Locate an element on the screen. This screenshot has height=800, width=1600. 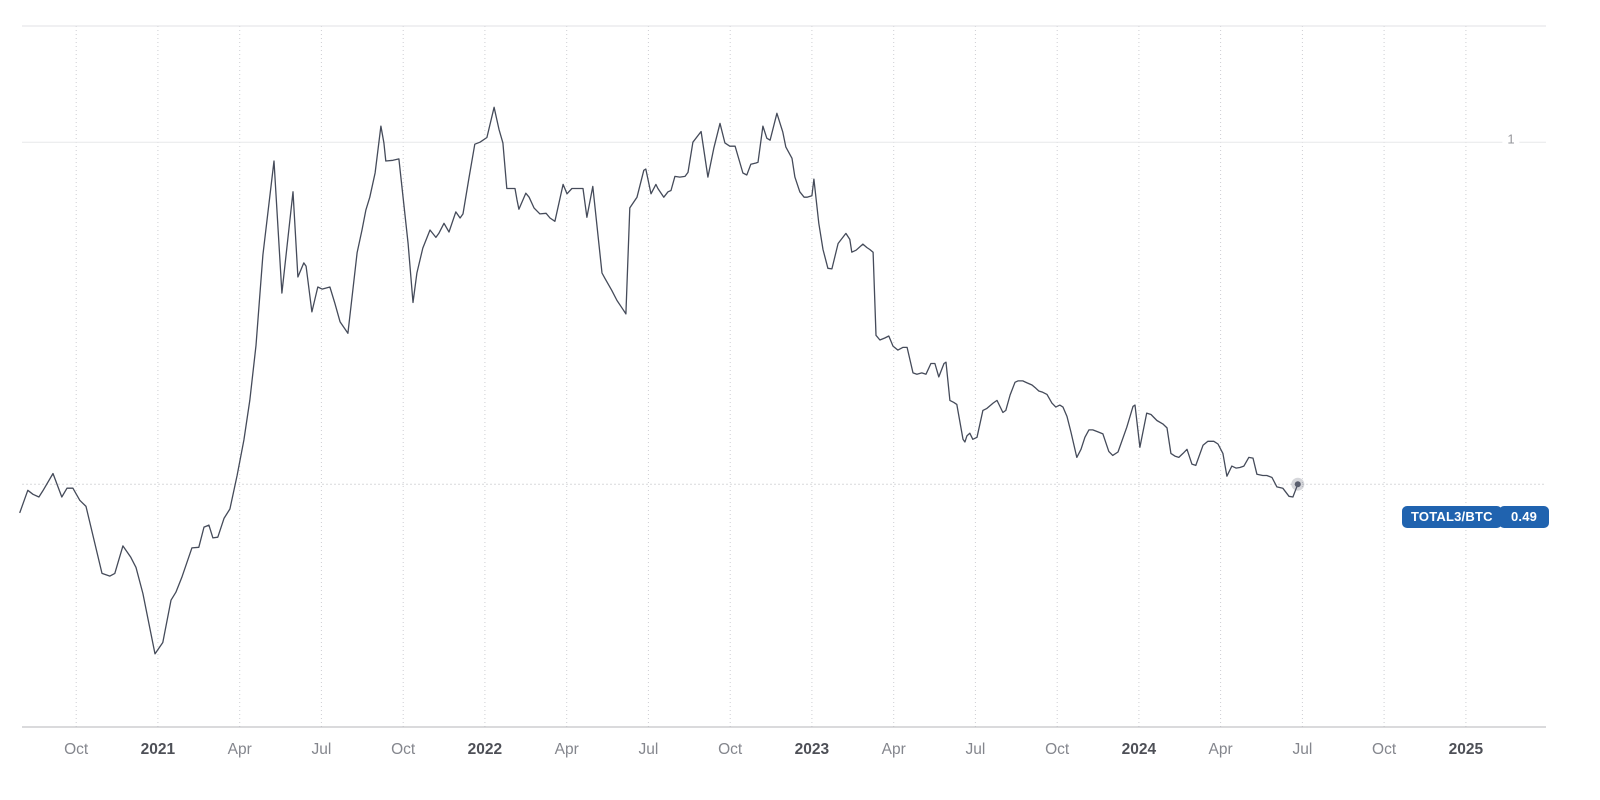
x-axis-tick-label: 2025 is located at coordinates (1466, 749).